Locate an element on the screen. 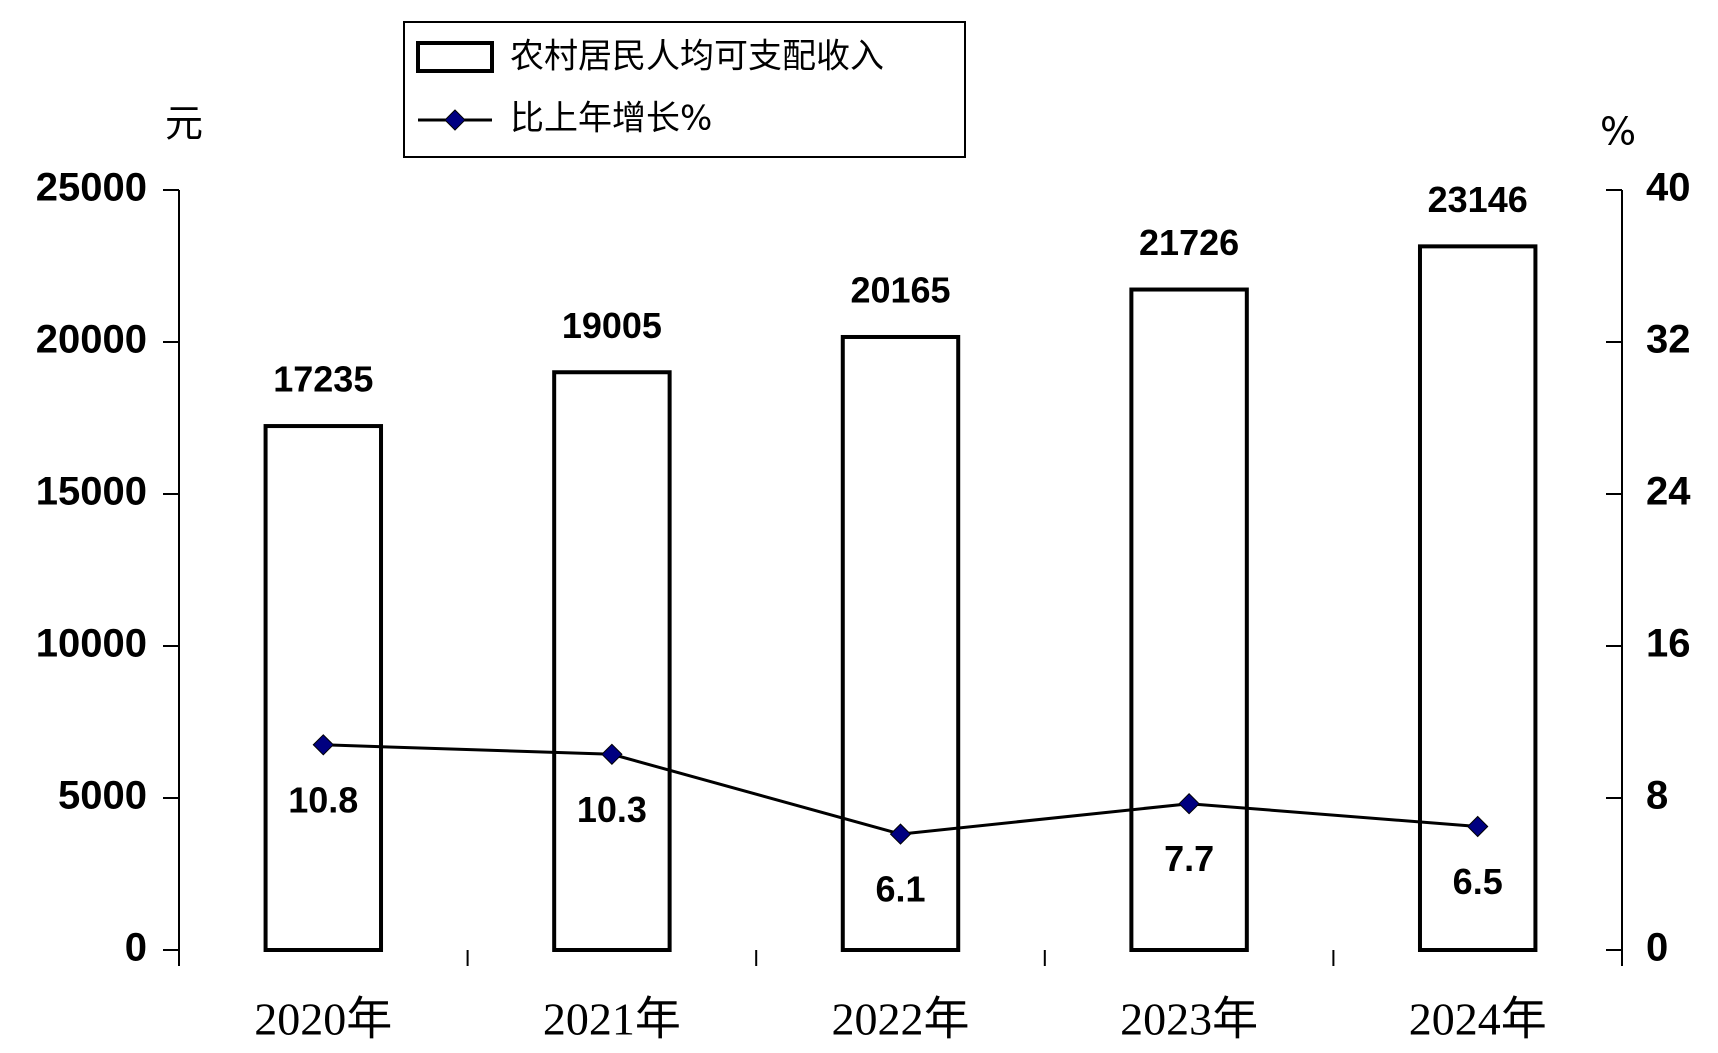 This screenshot has width=1718, height=1053. y2-tick-label: 16 is located at coordinates (1668, 644).